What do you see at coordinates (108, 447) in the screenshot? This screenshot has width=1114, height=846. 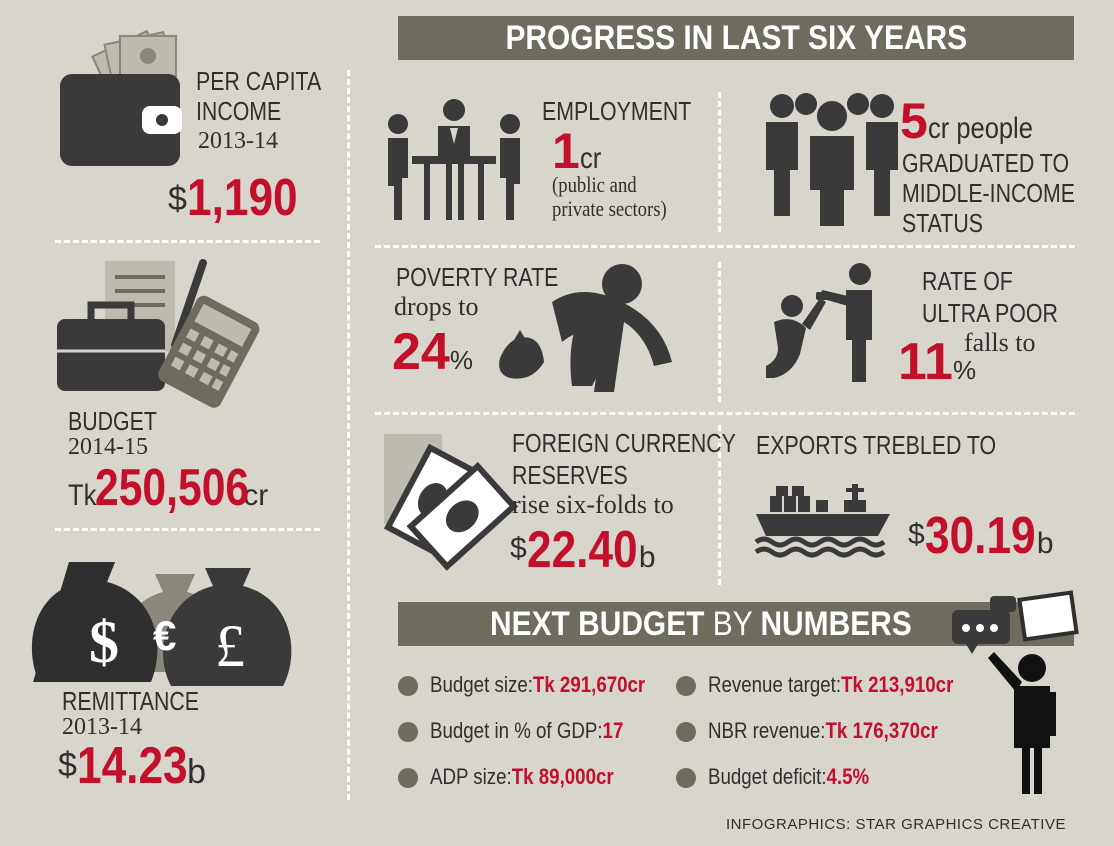 I see `budget-year: 2014-15` at bounding box center [108, 447].